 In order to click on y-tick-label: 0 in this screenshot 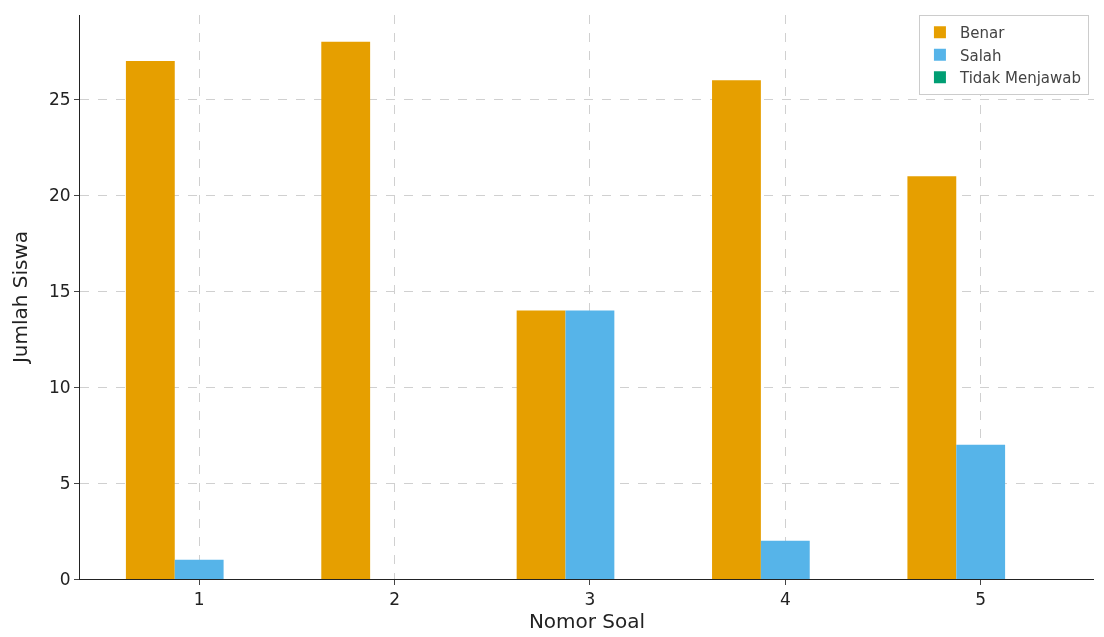, I will do `click(65, 578)`.